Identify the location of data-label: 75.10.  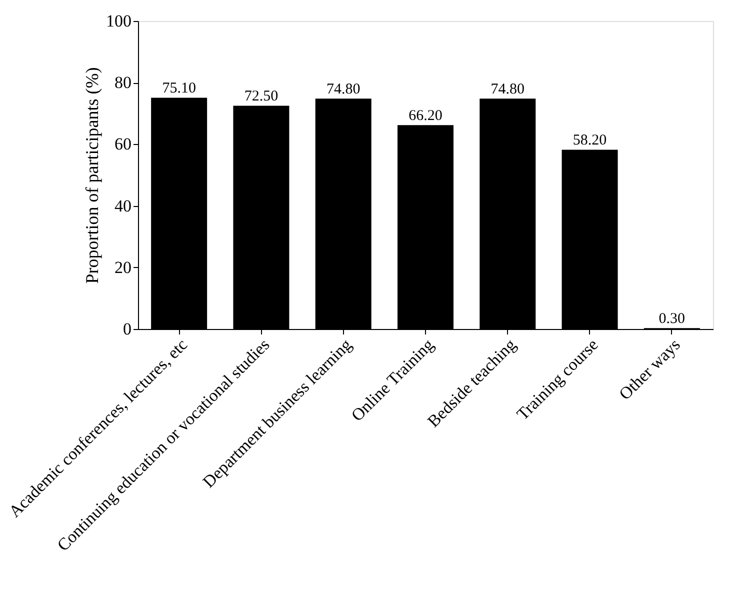
(179, 88).